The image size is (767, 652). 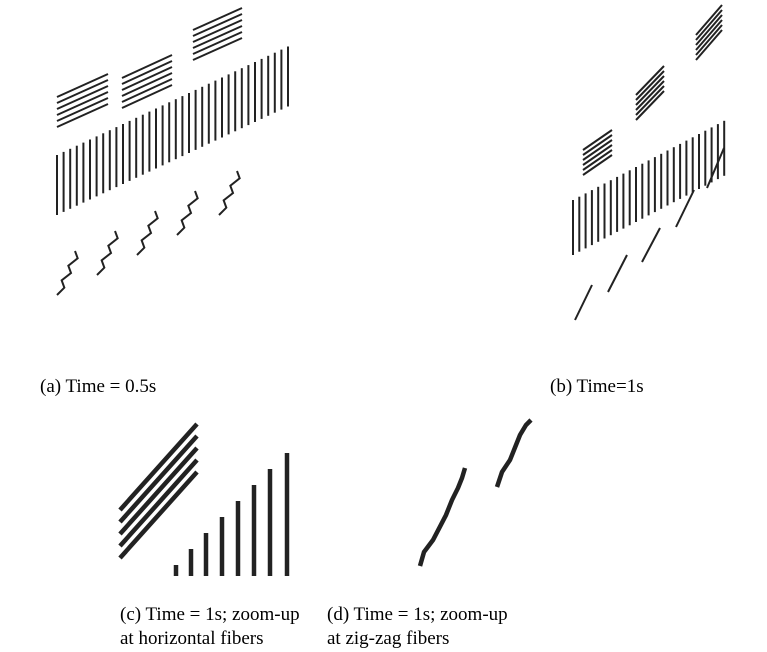 I want to click on caption-b: (b) Time=1s, so click(x=597, y=386).